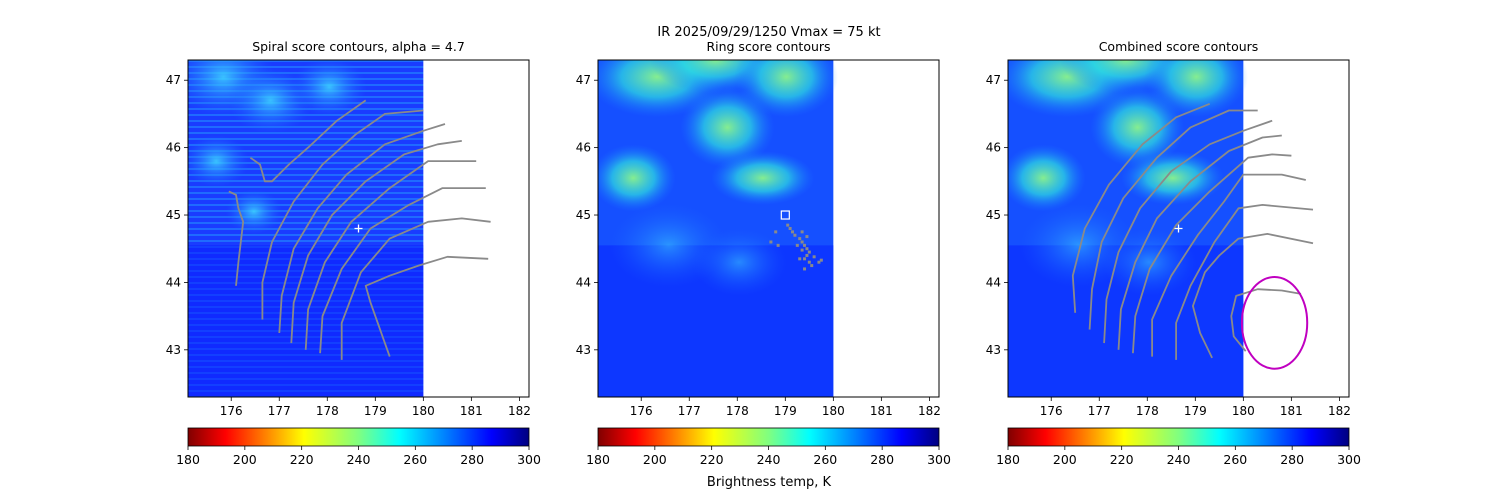  I want to click on panel-title: Spiral score contours, alpha = 4.7, so click(358, 46).